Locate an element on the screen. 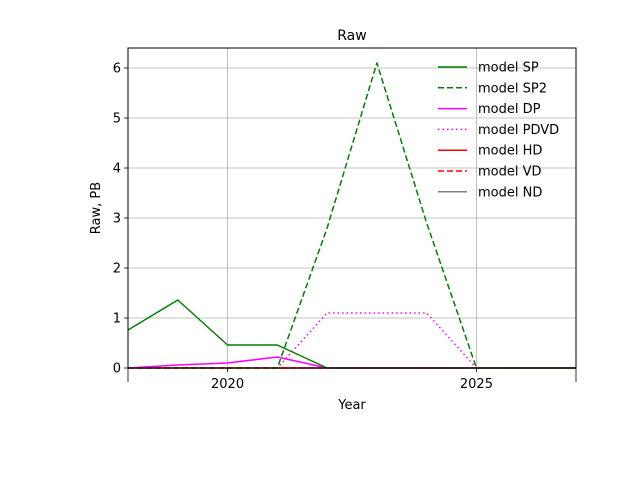  legend-label: model SP2 is located at coordinates (512, 88).